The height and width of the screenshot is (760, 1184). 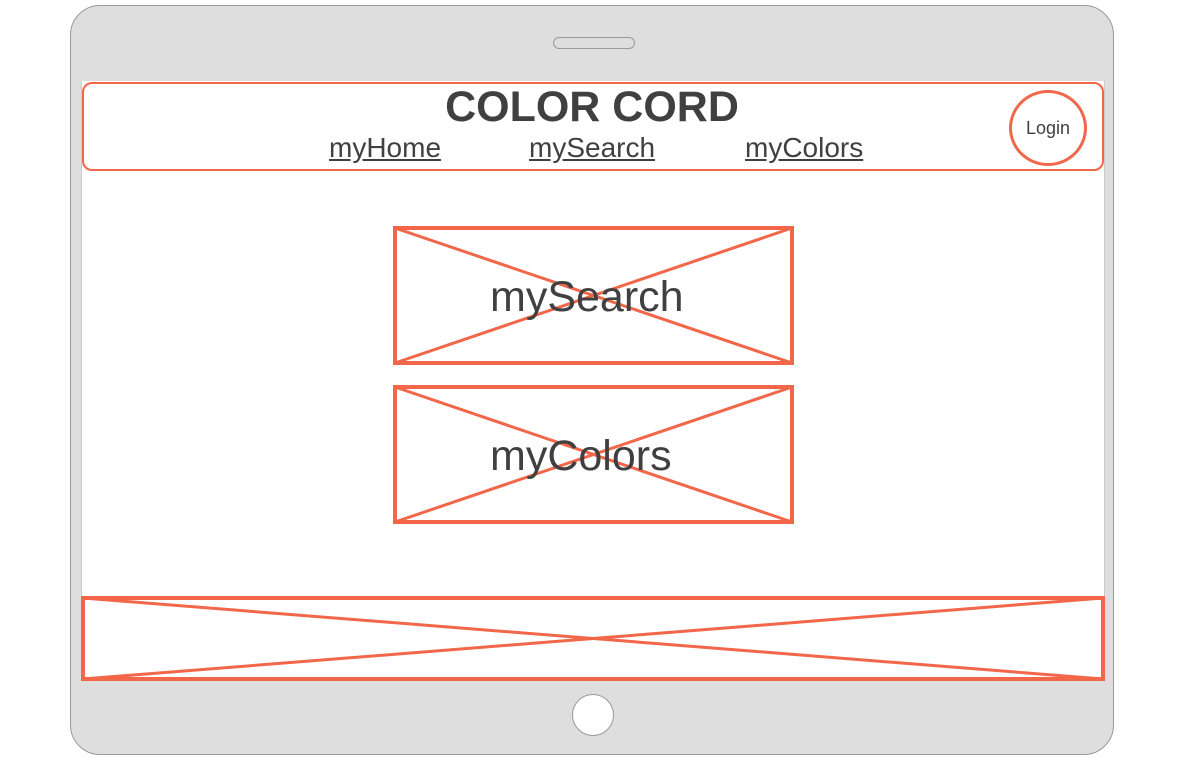 What do you see at coordinates (581, 456) in the screenshot?
I see `mycolors-card-label: myColors` at bounding box center [581, 456].